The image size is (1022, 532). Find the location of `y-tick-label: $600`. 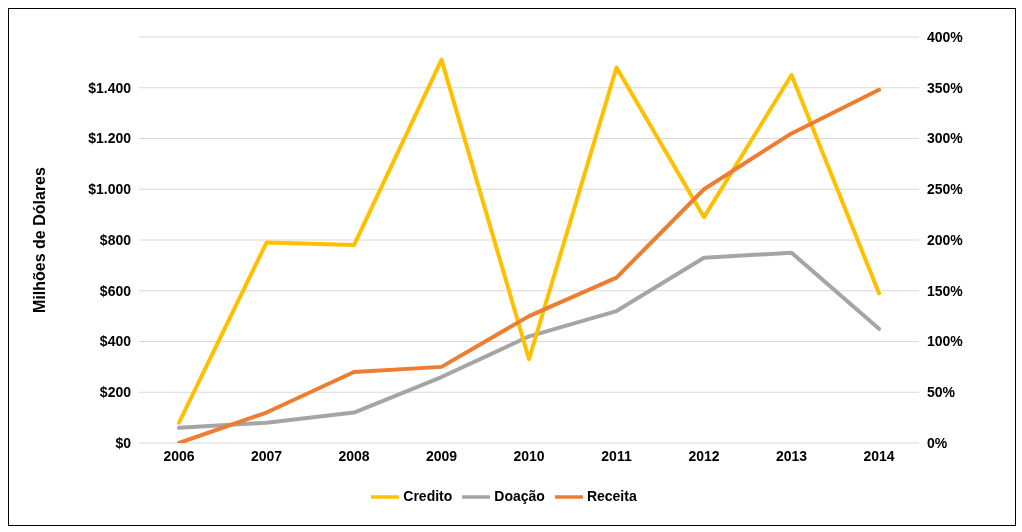

y-tick-label: $600 is located at coordinates (115, 290).